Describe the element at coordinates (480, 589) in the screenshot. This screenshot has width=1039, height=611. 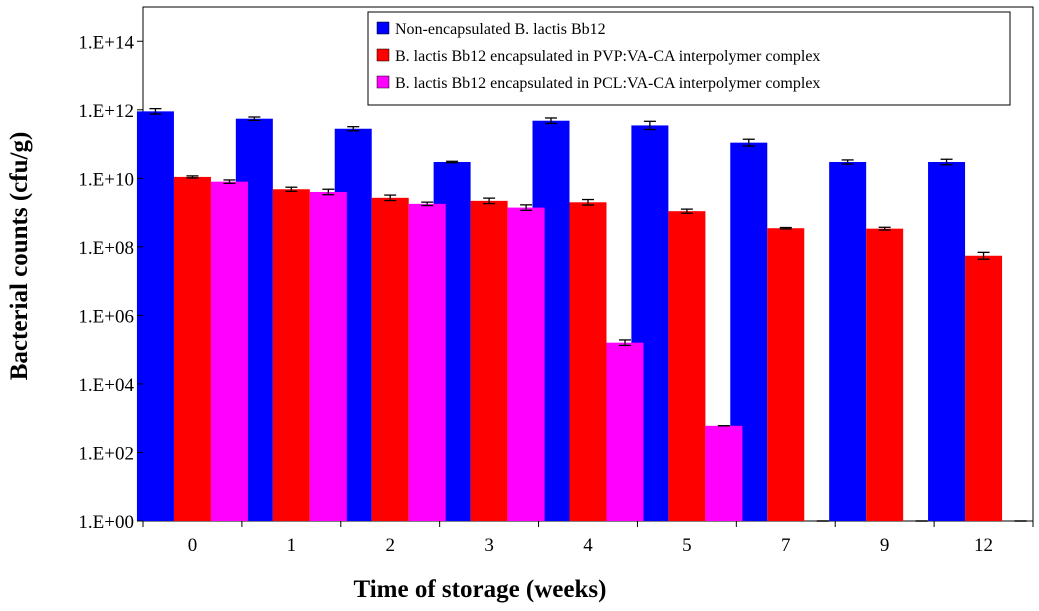
I see `x-axis-title: Time of storage (weeks)` at that location.